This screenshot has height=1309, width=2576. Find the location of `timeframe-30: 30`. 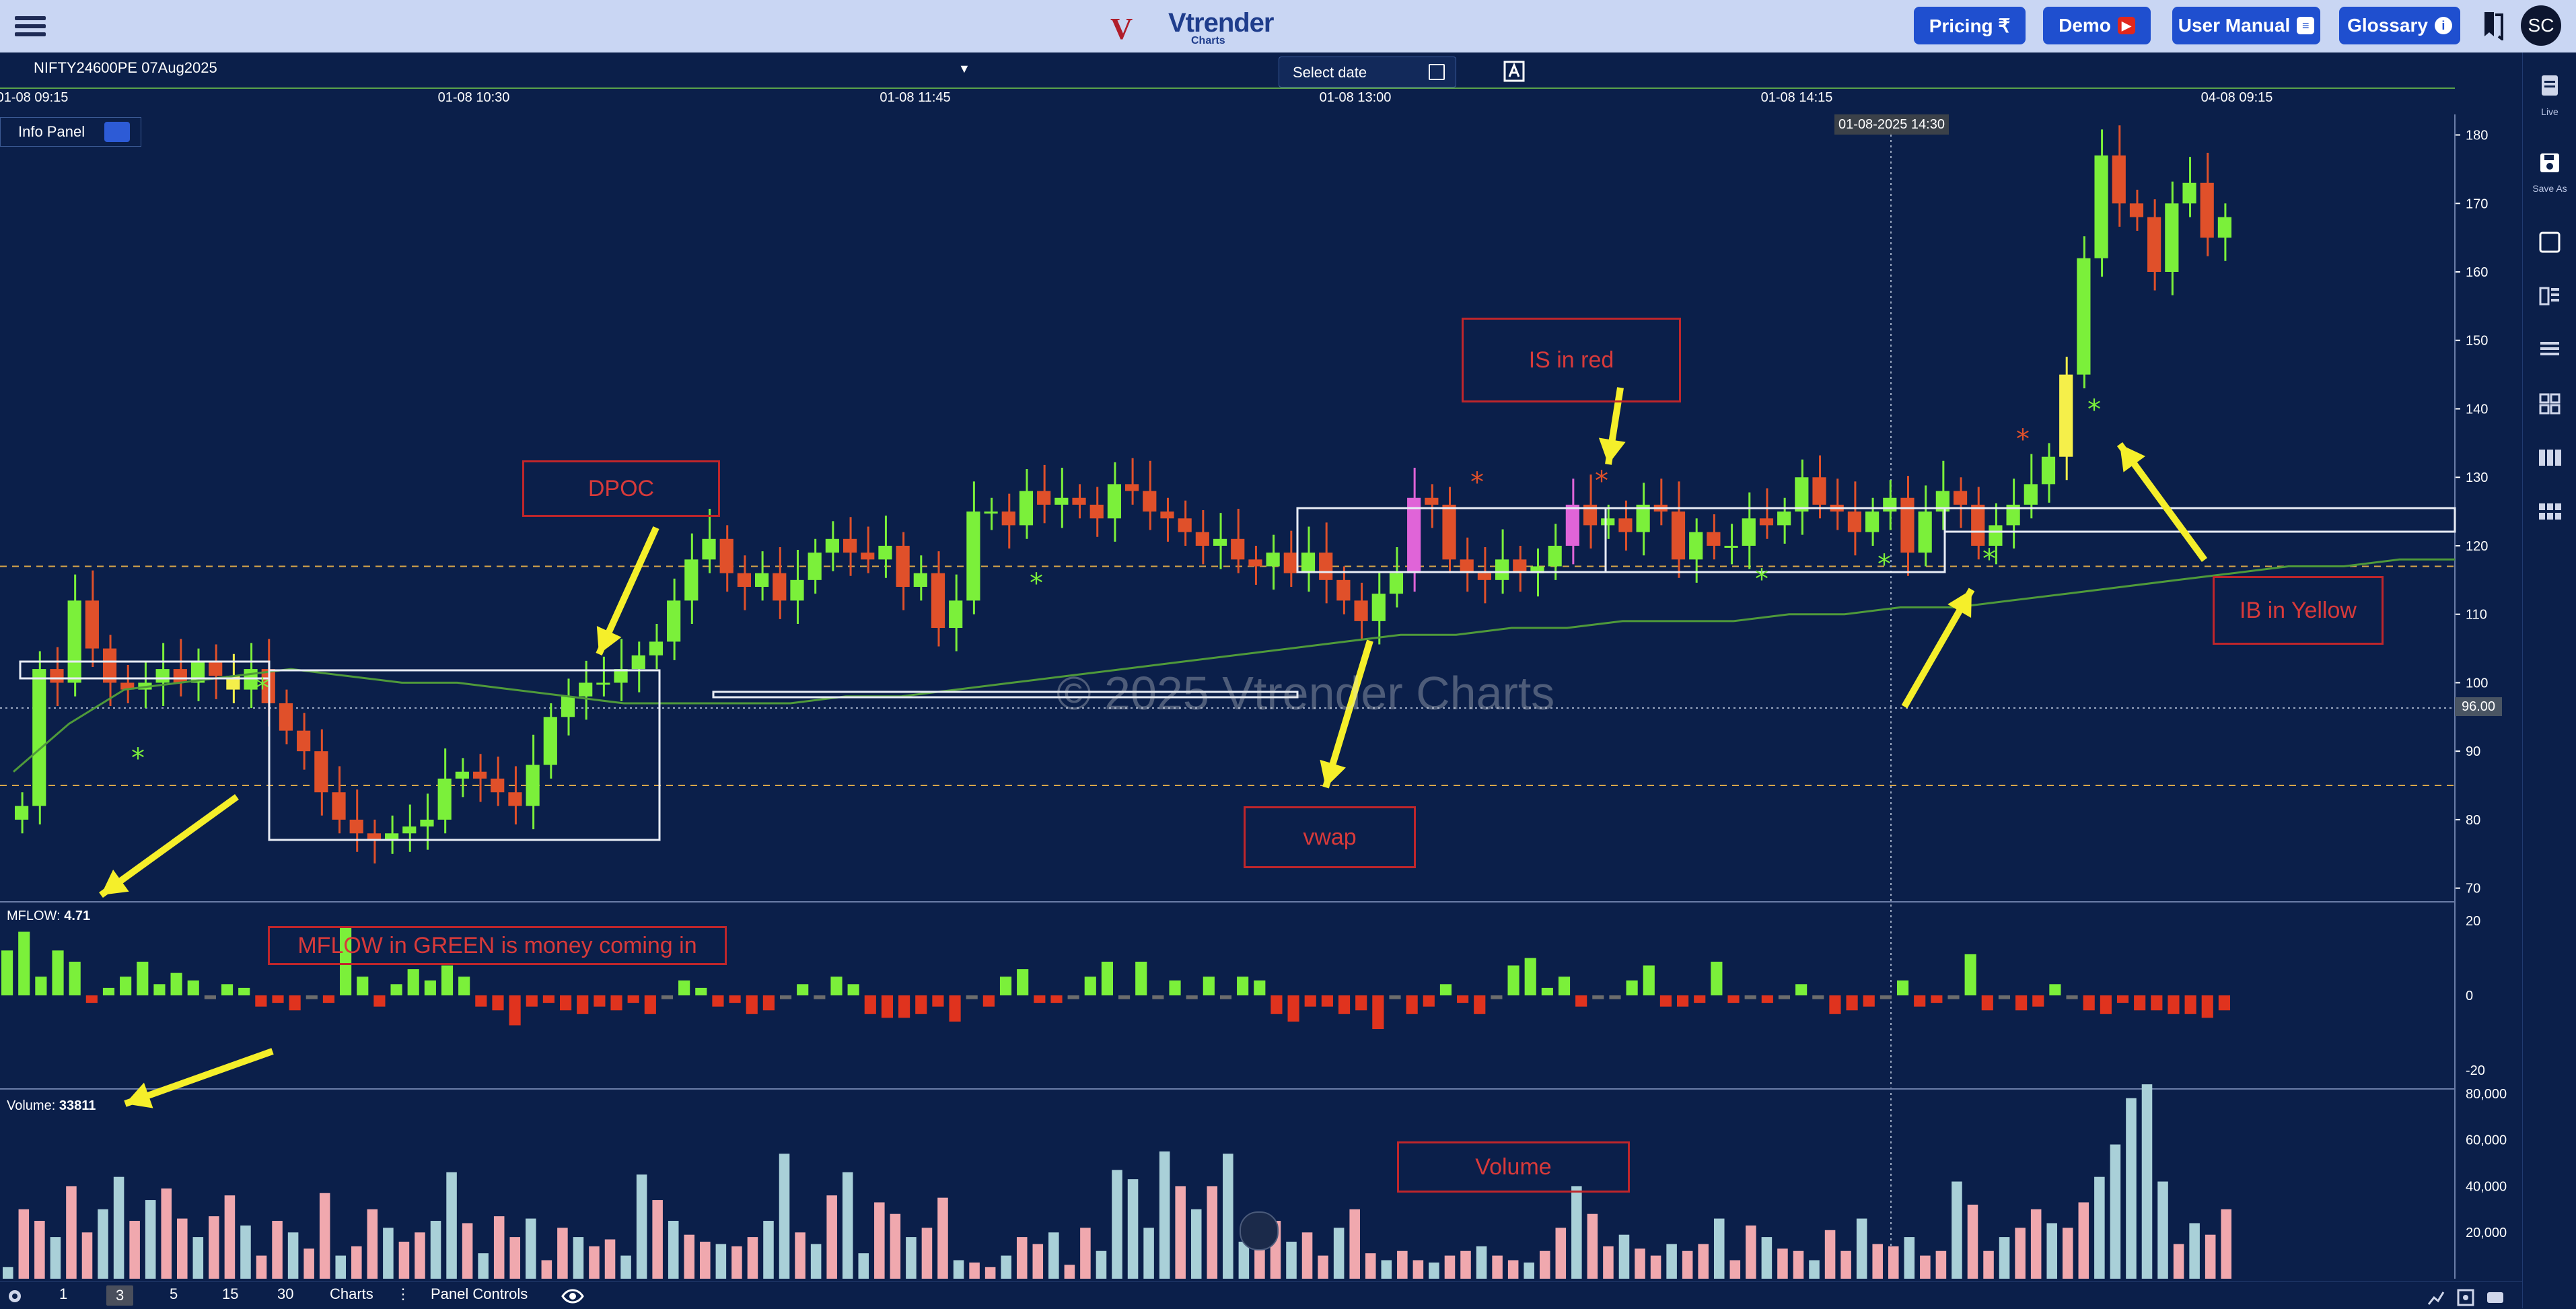

timeframe-30: 30 is located at coordinates (285, 1293).